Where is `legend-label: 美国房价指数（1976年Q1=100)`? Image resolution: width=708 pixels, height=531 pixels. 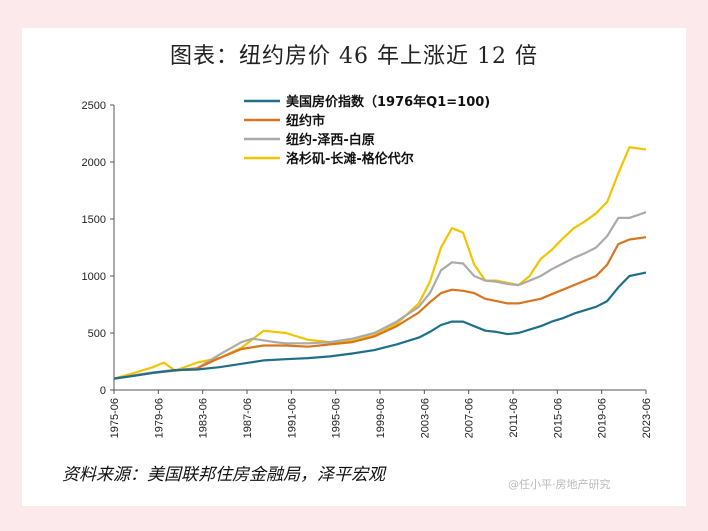 legend-label: 美国房价指数（1976年Q1=100) is located at coordinates (388, 102).